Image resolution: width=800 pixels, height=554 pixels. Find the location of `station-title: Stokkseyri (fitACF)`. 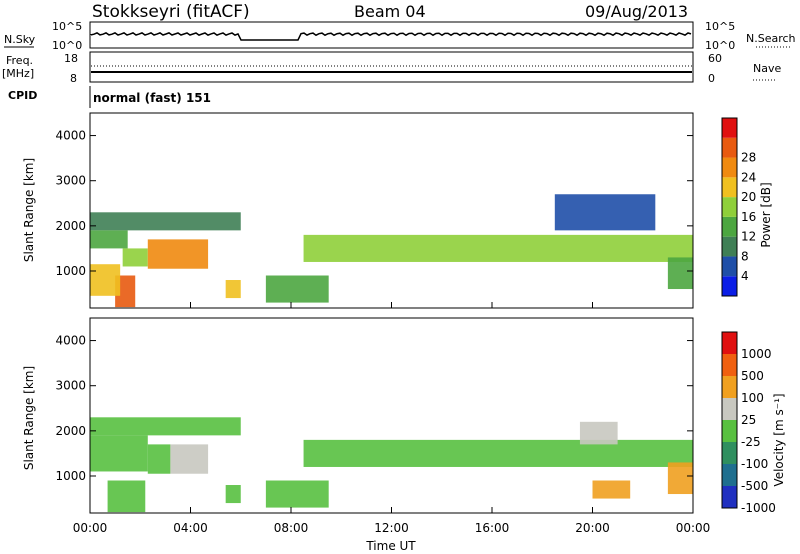

station-title: Stokkseyri (fitACF) is located at coordinates (171, 12).